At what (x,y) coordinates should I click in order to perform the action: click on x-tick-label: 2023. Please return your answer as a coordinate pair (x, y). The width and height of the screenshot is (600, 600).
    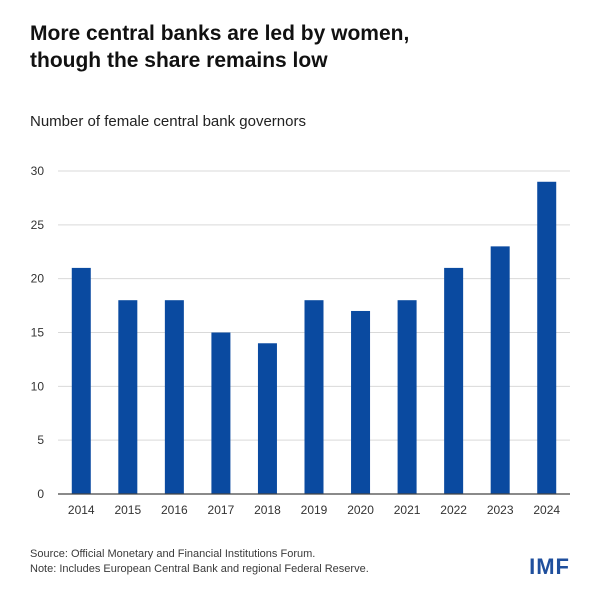
    Looking at the image, I should click on (500, 510).